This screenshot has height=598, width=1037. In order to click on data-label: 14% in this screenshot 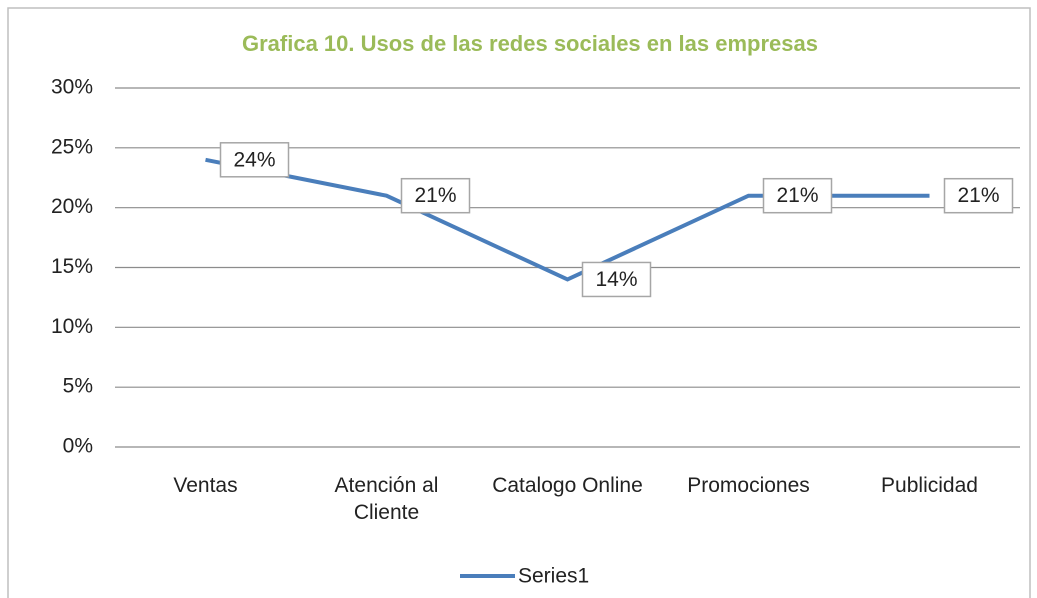, I will do `click(616, 279)`.